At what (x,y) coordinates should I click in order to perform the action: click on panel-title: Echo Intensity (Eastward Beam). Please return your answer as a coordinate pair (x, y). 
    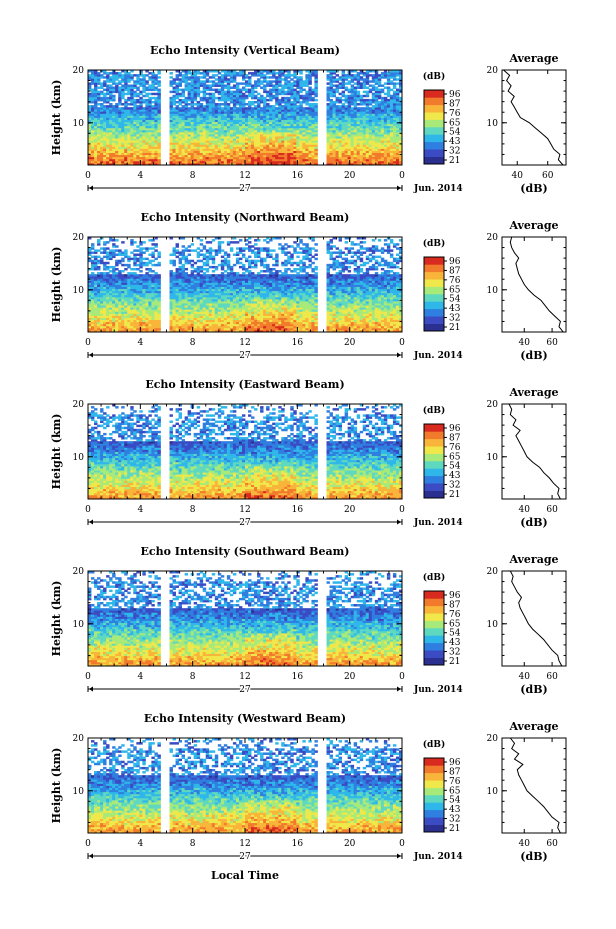
    Looking at the image, I should click on (244, 384).